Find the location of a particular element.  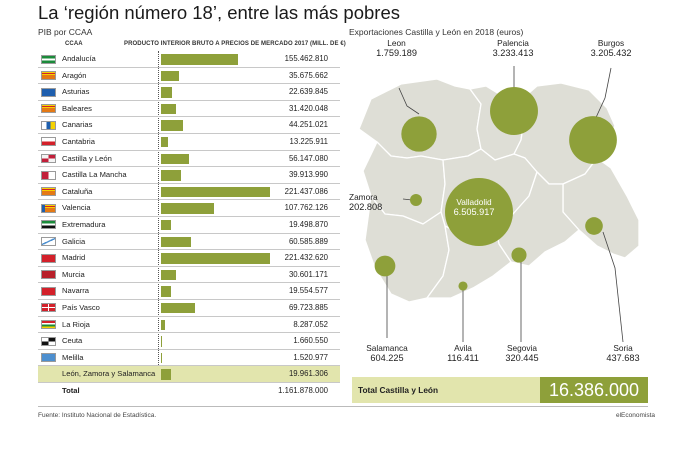

region-name: País Vasco is located at coordinates (81, 307).